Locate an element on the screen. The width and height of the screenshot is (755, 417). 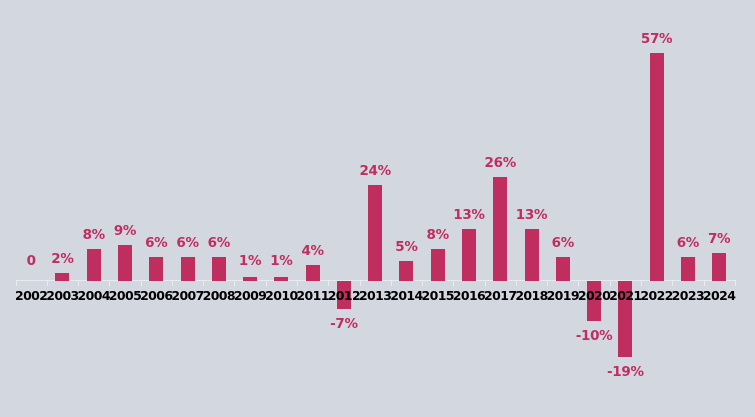
value-label-2007: 6% is located at coordinates (187, 243).